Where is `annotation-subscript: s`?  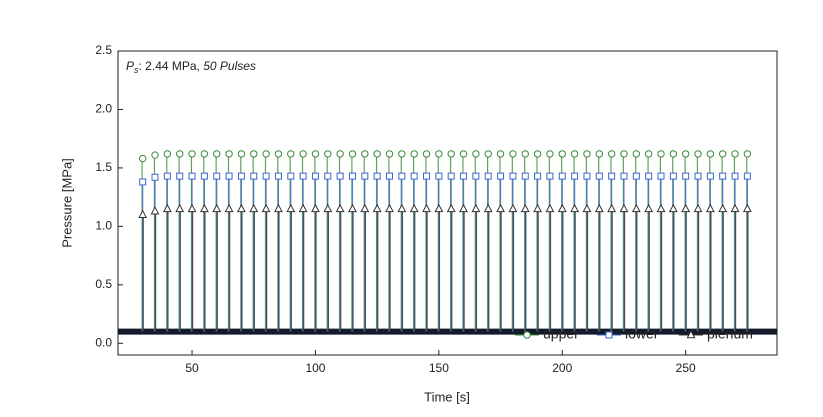
annotation-subscript: s is located at coordinates (136, 70).